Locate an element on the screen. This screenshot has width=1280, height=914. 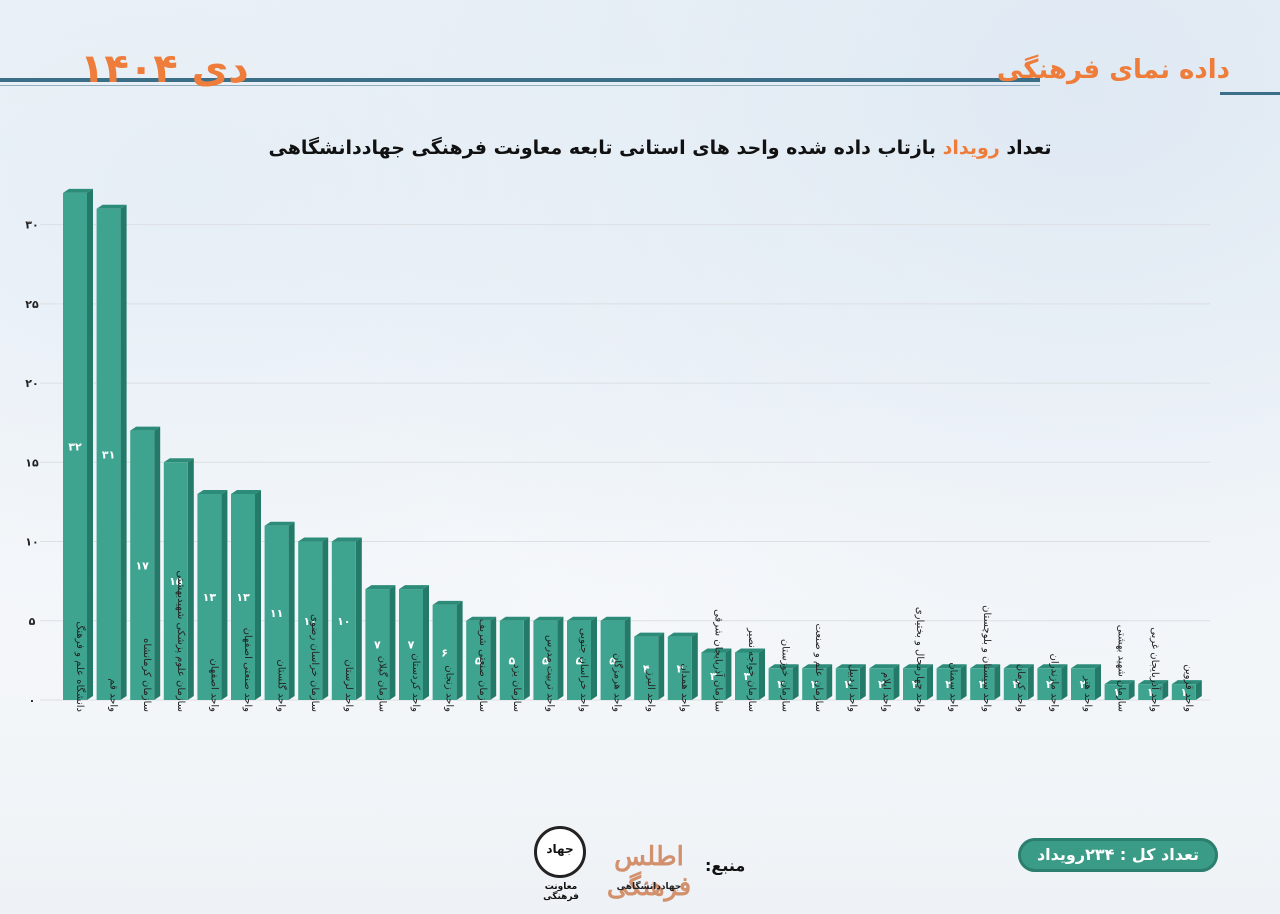
x-category-label: واحد قزوین is located at coordinates (1188, 688).